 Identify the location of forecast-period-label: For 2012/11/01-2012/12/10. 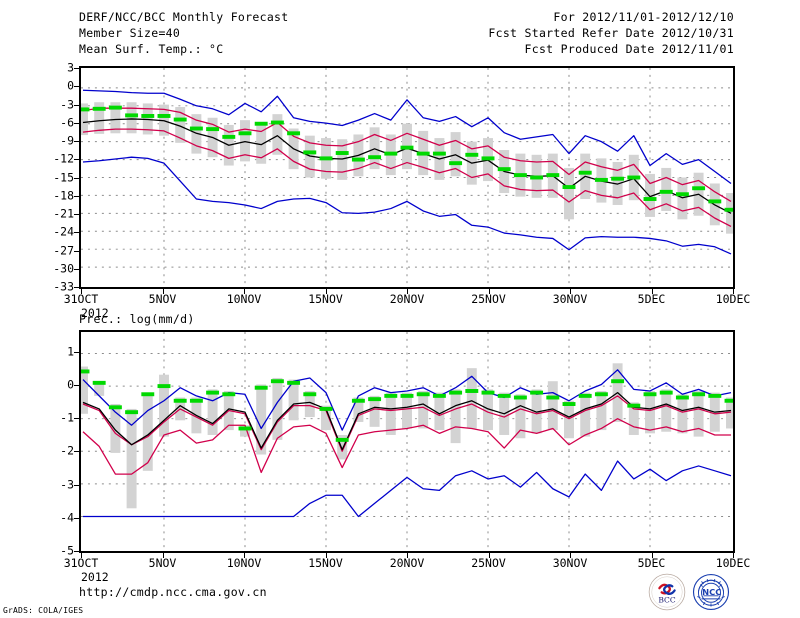
(643, 17).